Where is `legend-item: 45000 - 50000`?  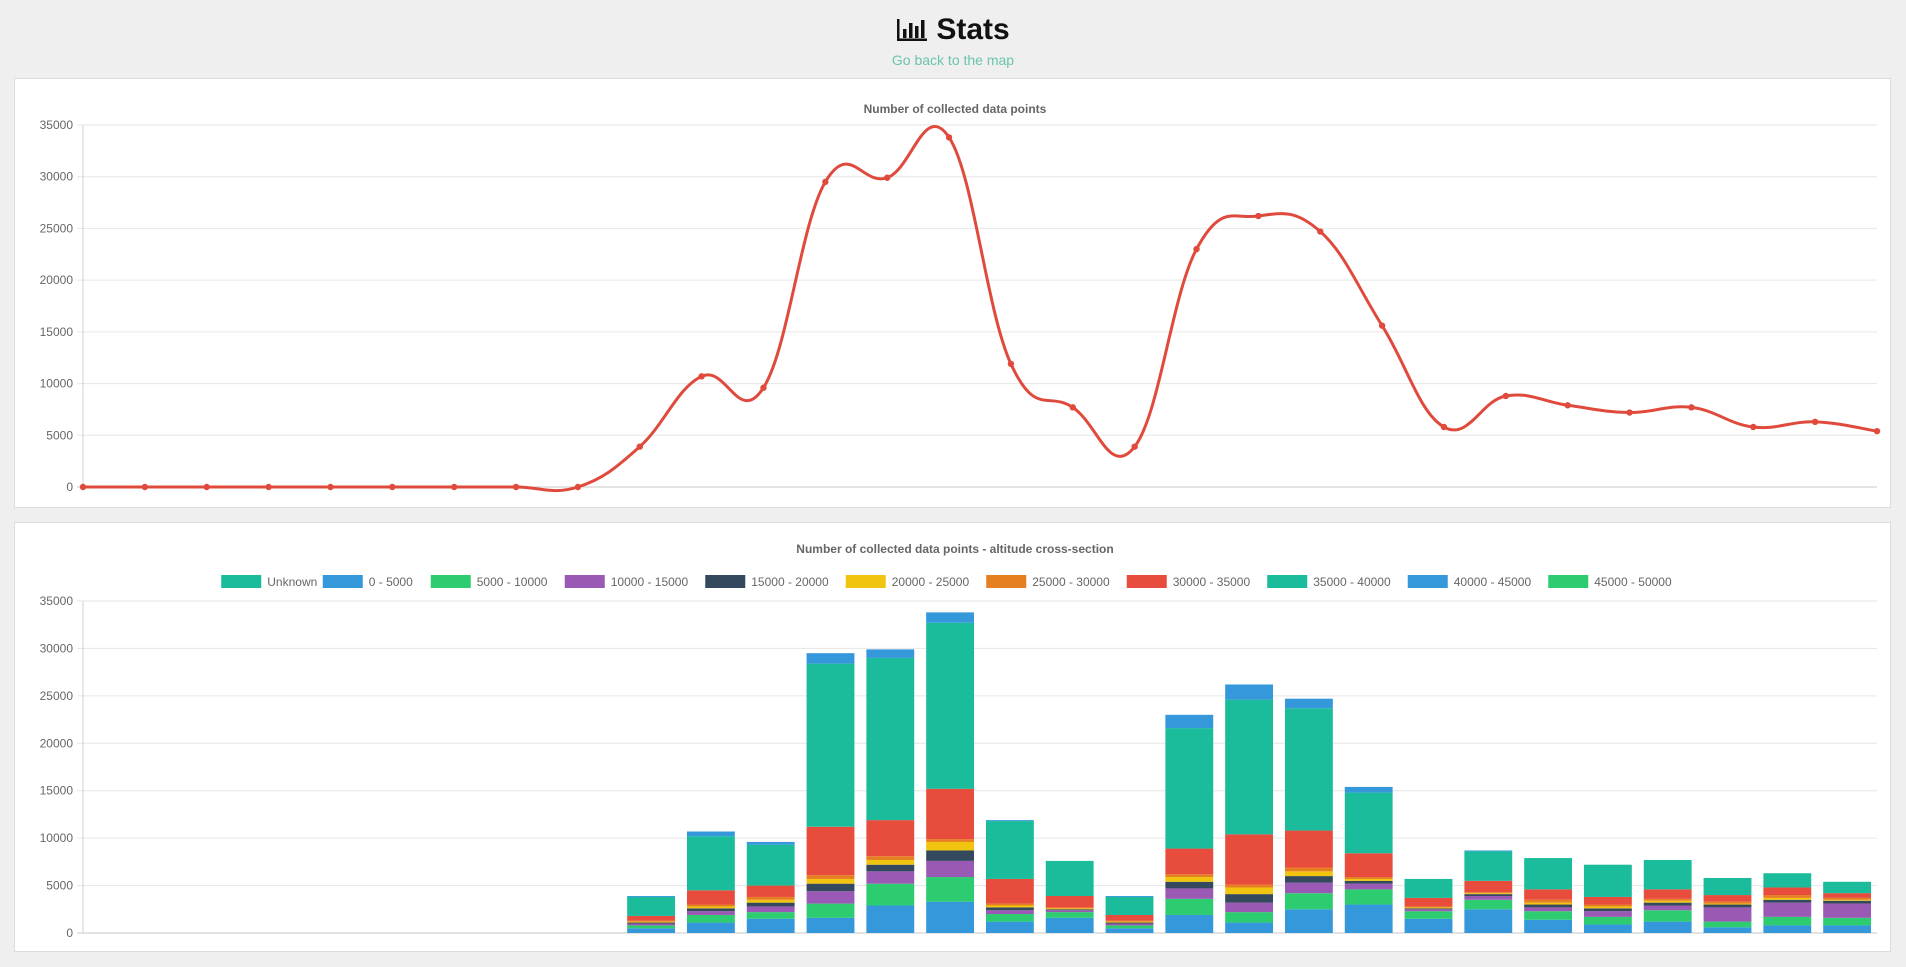 legend-item: 45000 - 50000 is located at coordinates (1610, 582).